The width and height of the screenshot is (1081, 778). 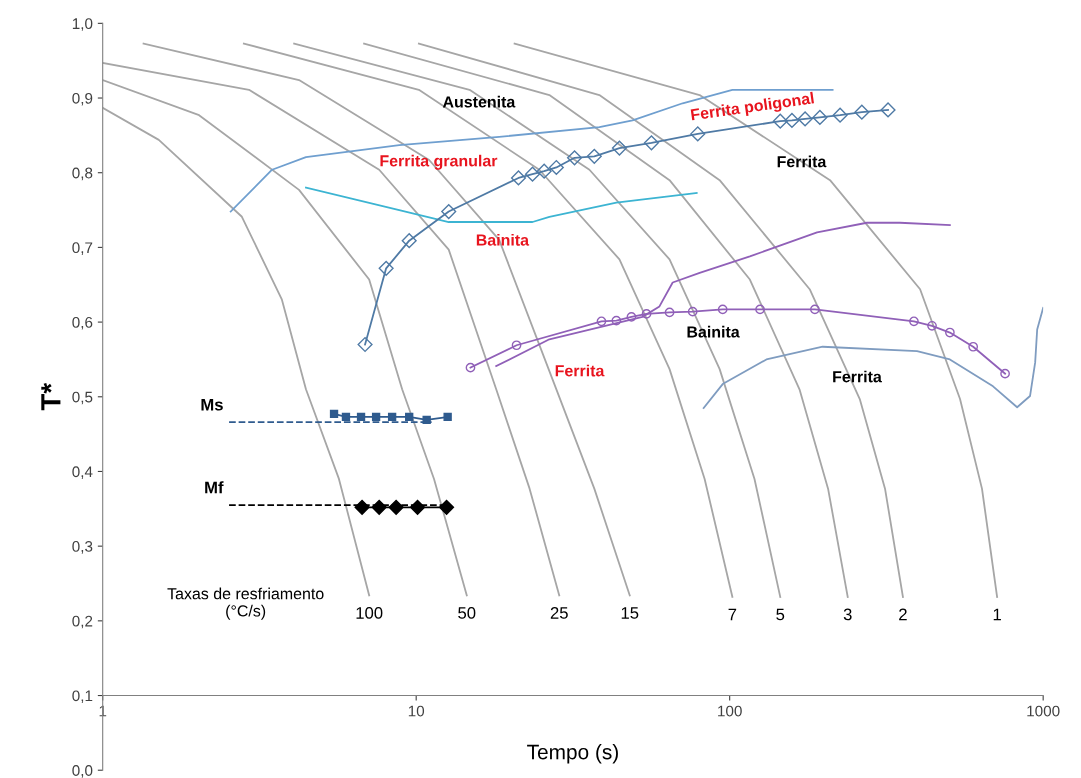 What do you see at coordinates (730, 711) in the screenshot?
I see `x-tick-label: 100` at bounding box center [730, 711].